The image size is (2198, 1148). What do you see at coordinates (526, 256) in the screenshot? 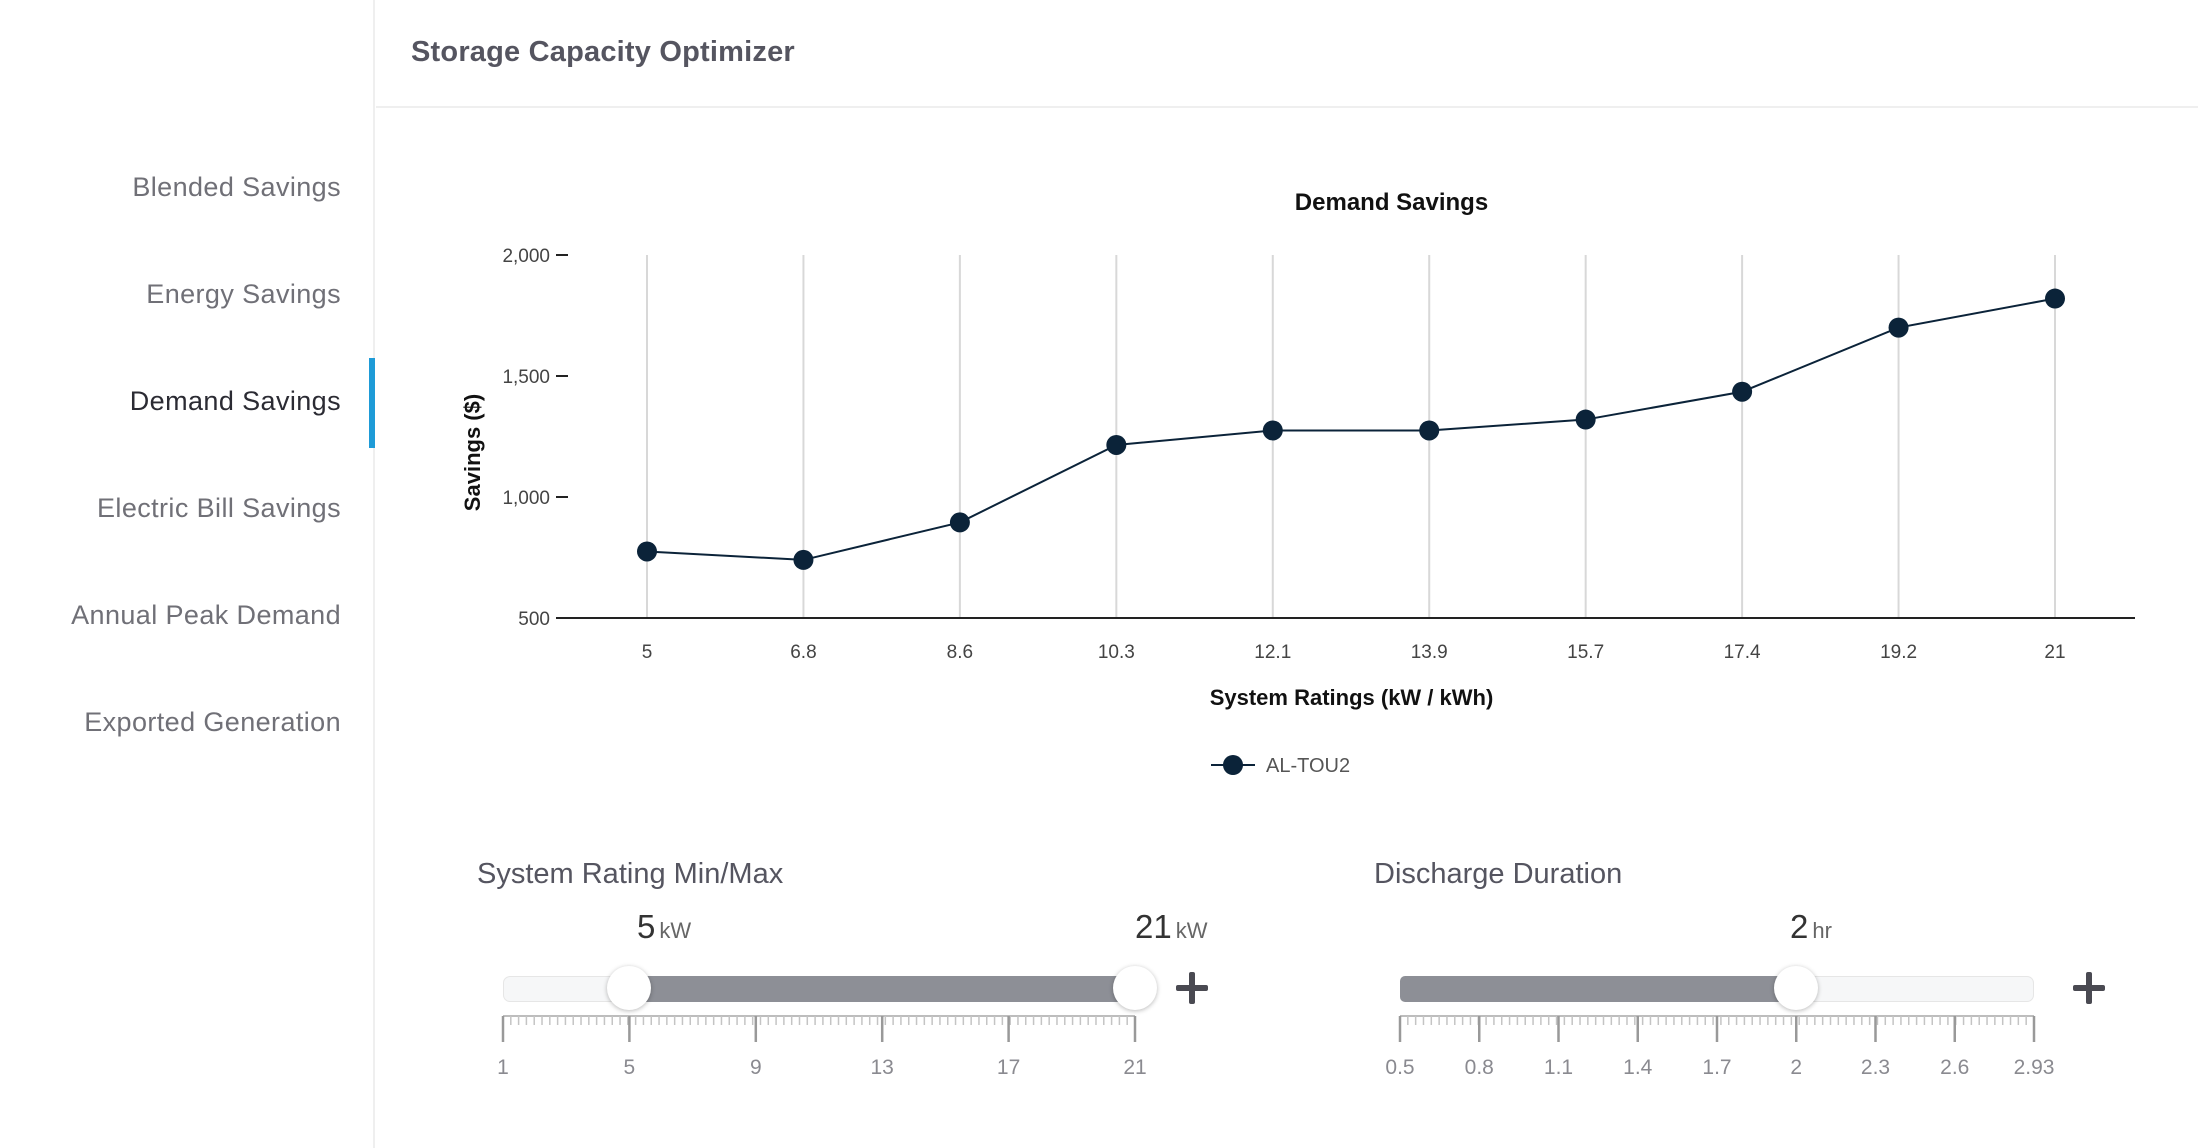
I see `y-tick-label: 2,000` at bounding box center [526, 256].